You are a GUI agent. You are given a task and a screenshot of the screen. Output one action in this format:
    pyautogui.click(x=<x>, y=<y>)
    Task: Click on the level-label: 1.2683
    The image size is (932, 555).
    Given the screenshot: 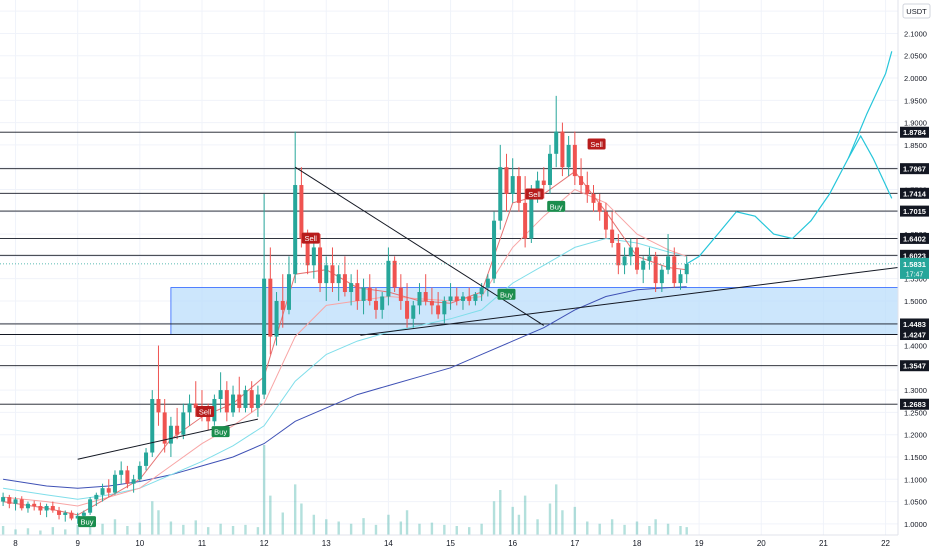 What is the action you would take?
    pyautogui.click(x=914, y=404)
    